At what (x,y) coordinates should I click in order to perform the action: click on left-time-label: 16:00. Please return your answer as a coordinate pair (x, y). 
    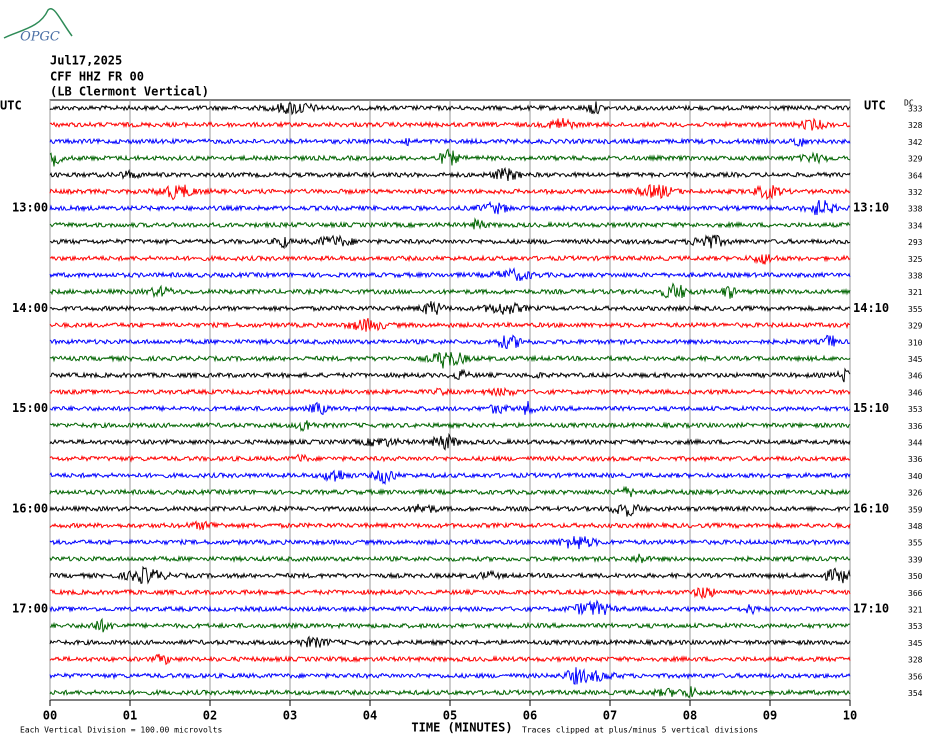
    Looking at the image, I should click on (30, 508).